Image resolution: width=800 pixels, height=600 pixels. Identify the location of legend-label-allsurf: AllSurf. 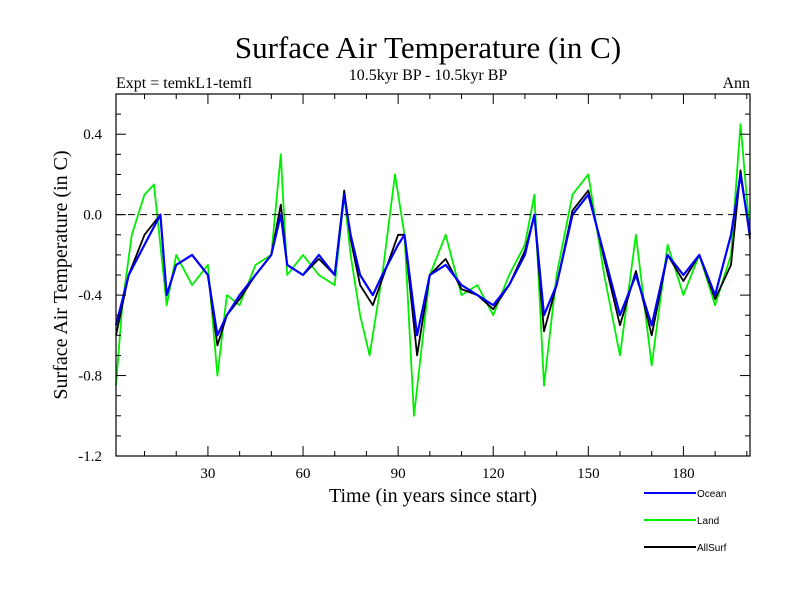
(712, 548).